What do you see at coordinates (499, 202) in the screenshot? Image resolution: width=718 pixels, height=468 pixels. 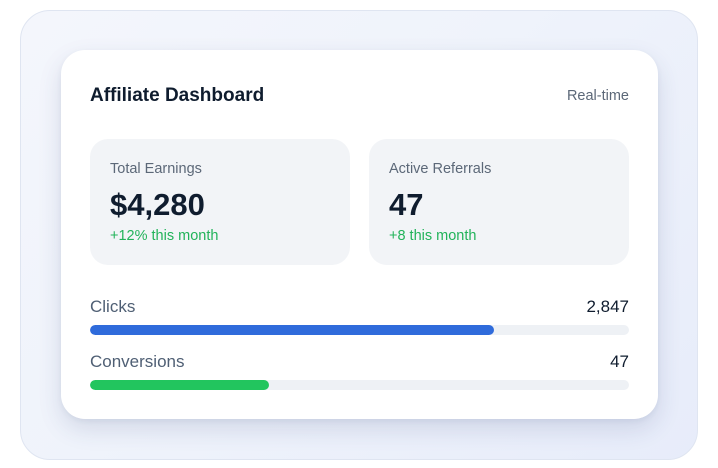 I see `stat-card-referrals: Active Referrals 47 +8 this month` at bounding box center [499, 202].